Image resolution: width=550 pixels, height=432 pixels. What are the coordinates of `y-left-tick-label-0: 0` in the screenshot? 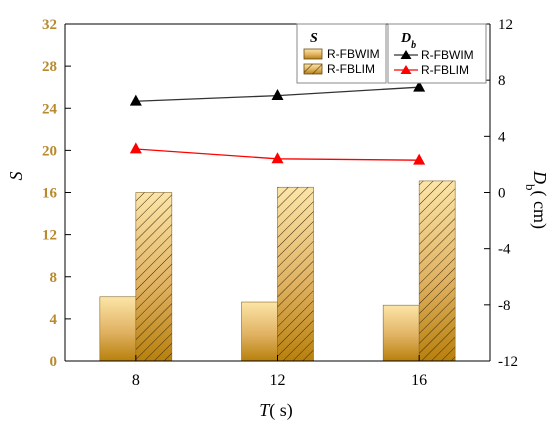 It's located at (54, 362).